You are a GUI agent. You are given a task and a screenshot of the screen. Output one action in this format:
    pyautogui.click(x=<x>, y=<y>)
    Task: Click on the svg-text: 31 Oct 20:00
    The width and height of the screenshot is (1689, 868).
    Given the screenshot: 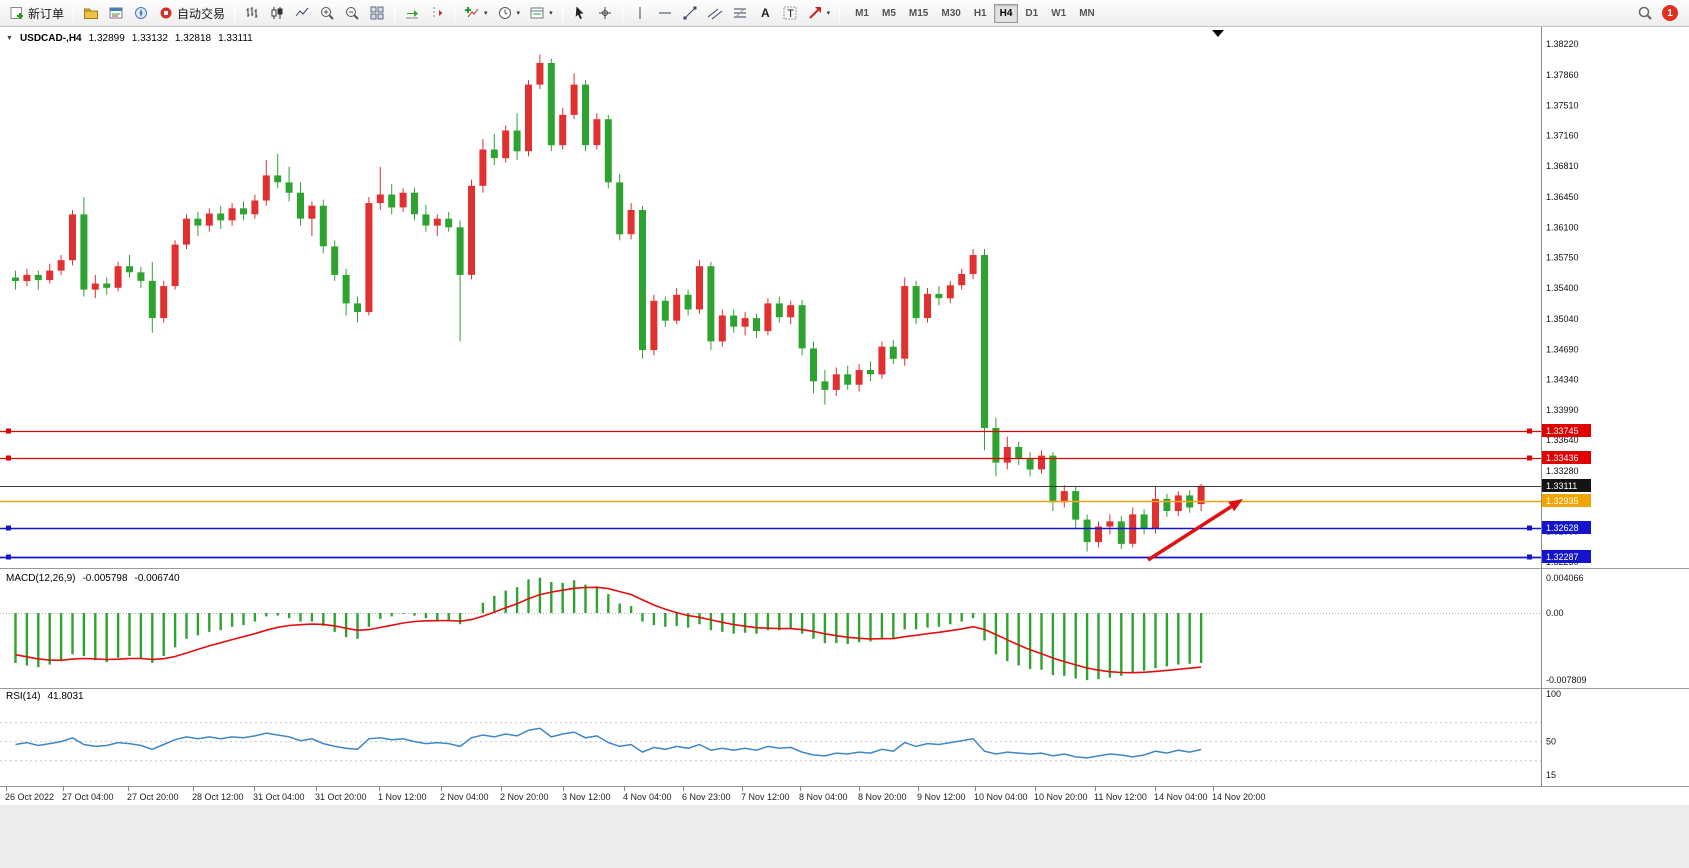 What is the action you would take?
    pyautogui.click(x=341, y=797)
    